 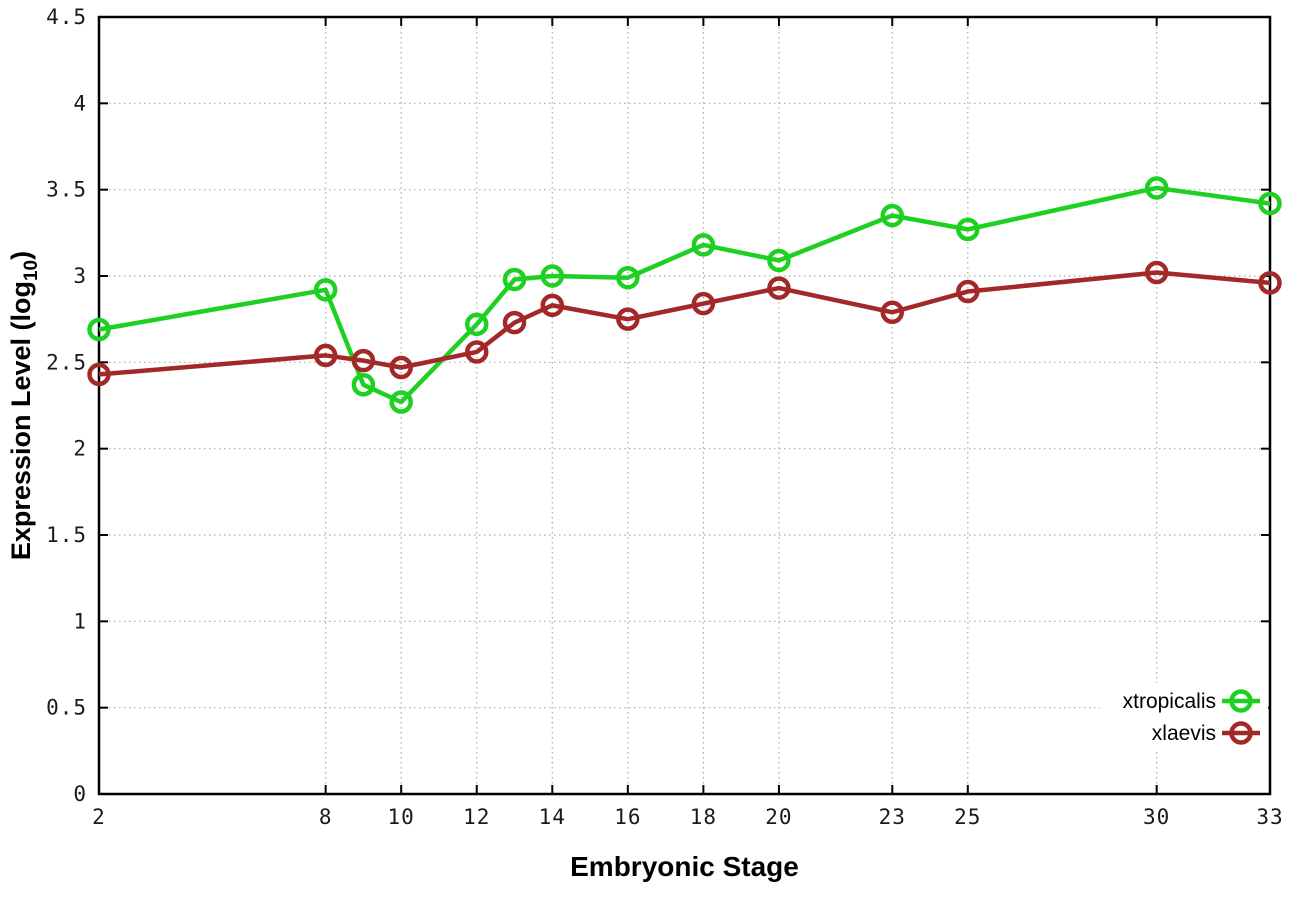 I want to click on x-tick-label: 2, so click(x=99, y=817).